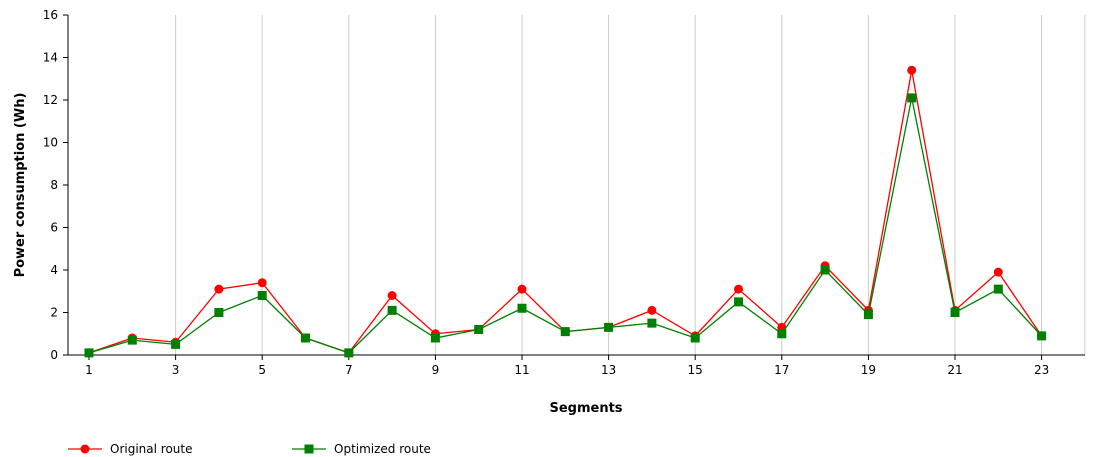  What do you see at coordinates (262, 370) in the screenshot?
I see `x-tick-label: 5` at bounding box center [262, 370].